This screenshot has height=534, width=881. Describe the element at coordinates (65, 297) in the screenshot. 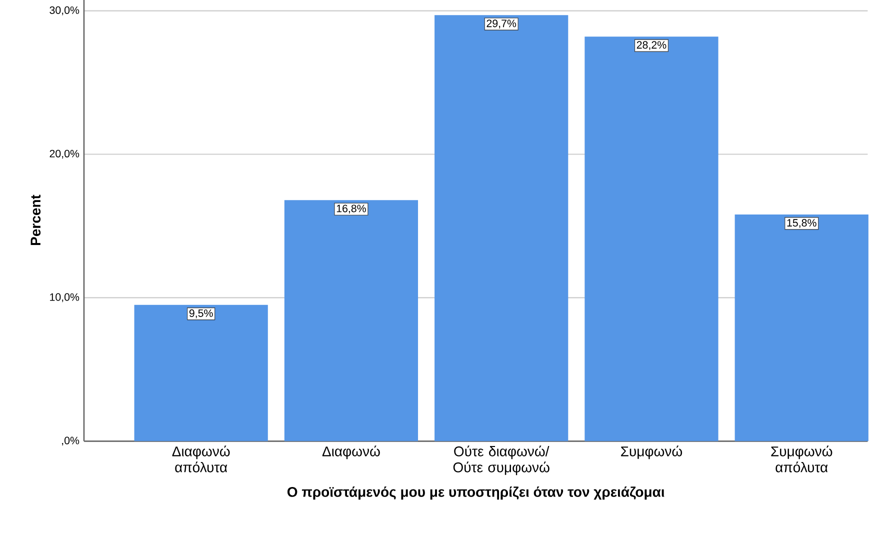

I see `y-tick-label: 10,0%` at that location.